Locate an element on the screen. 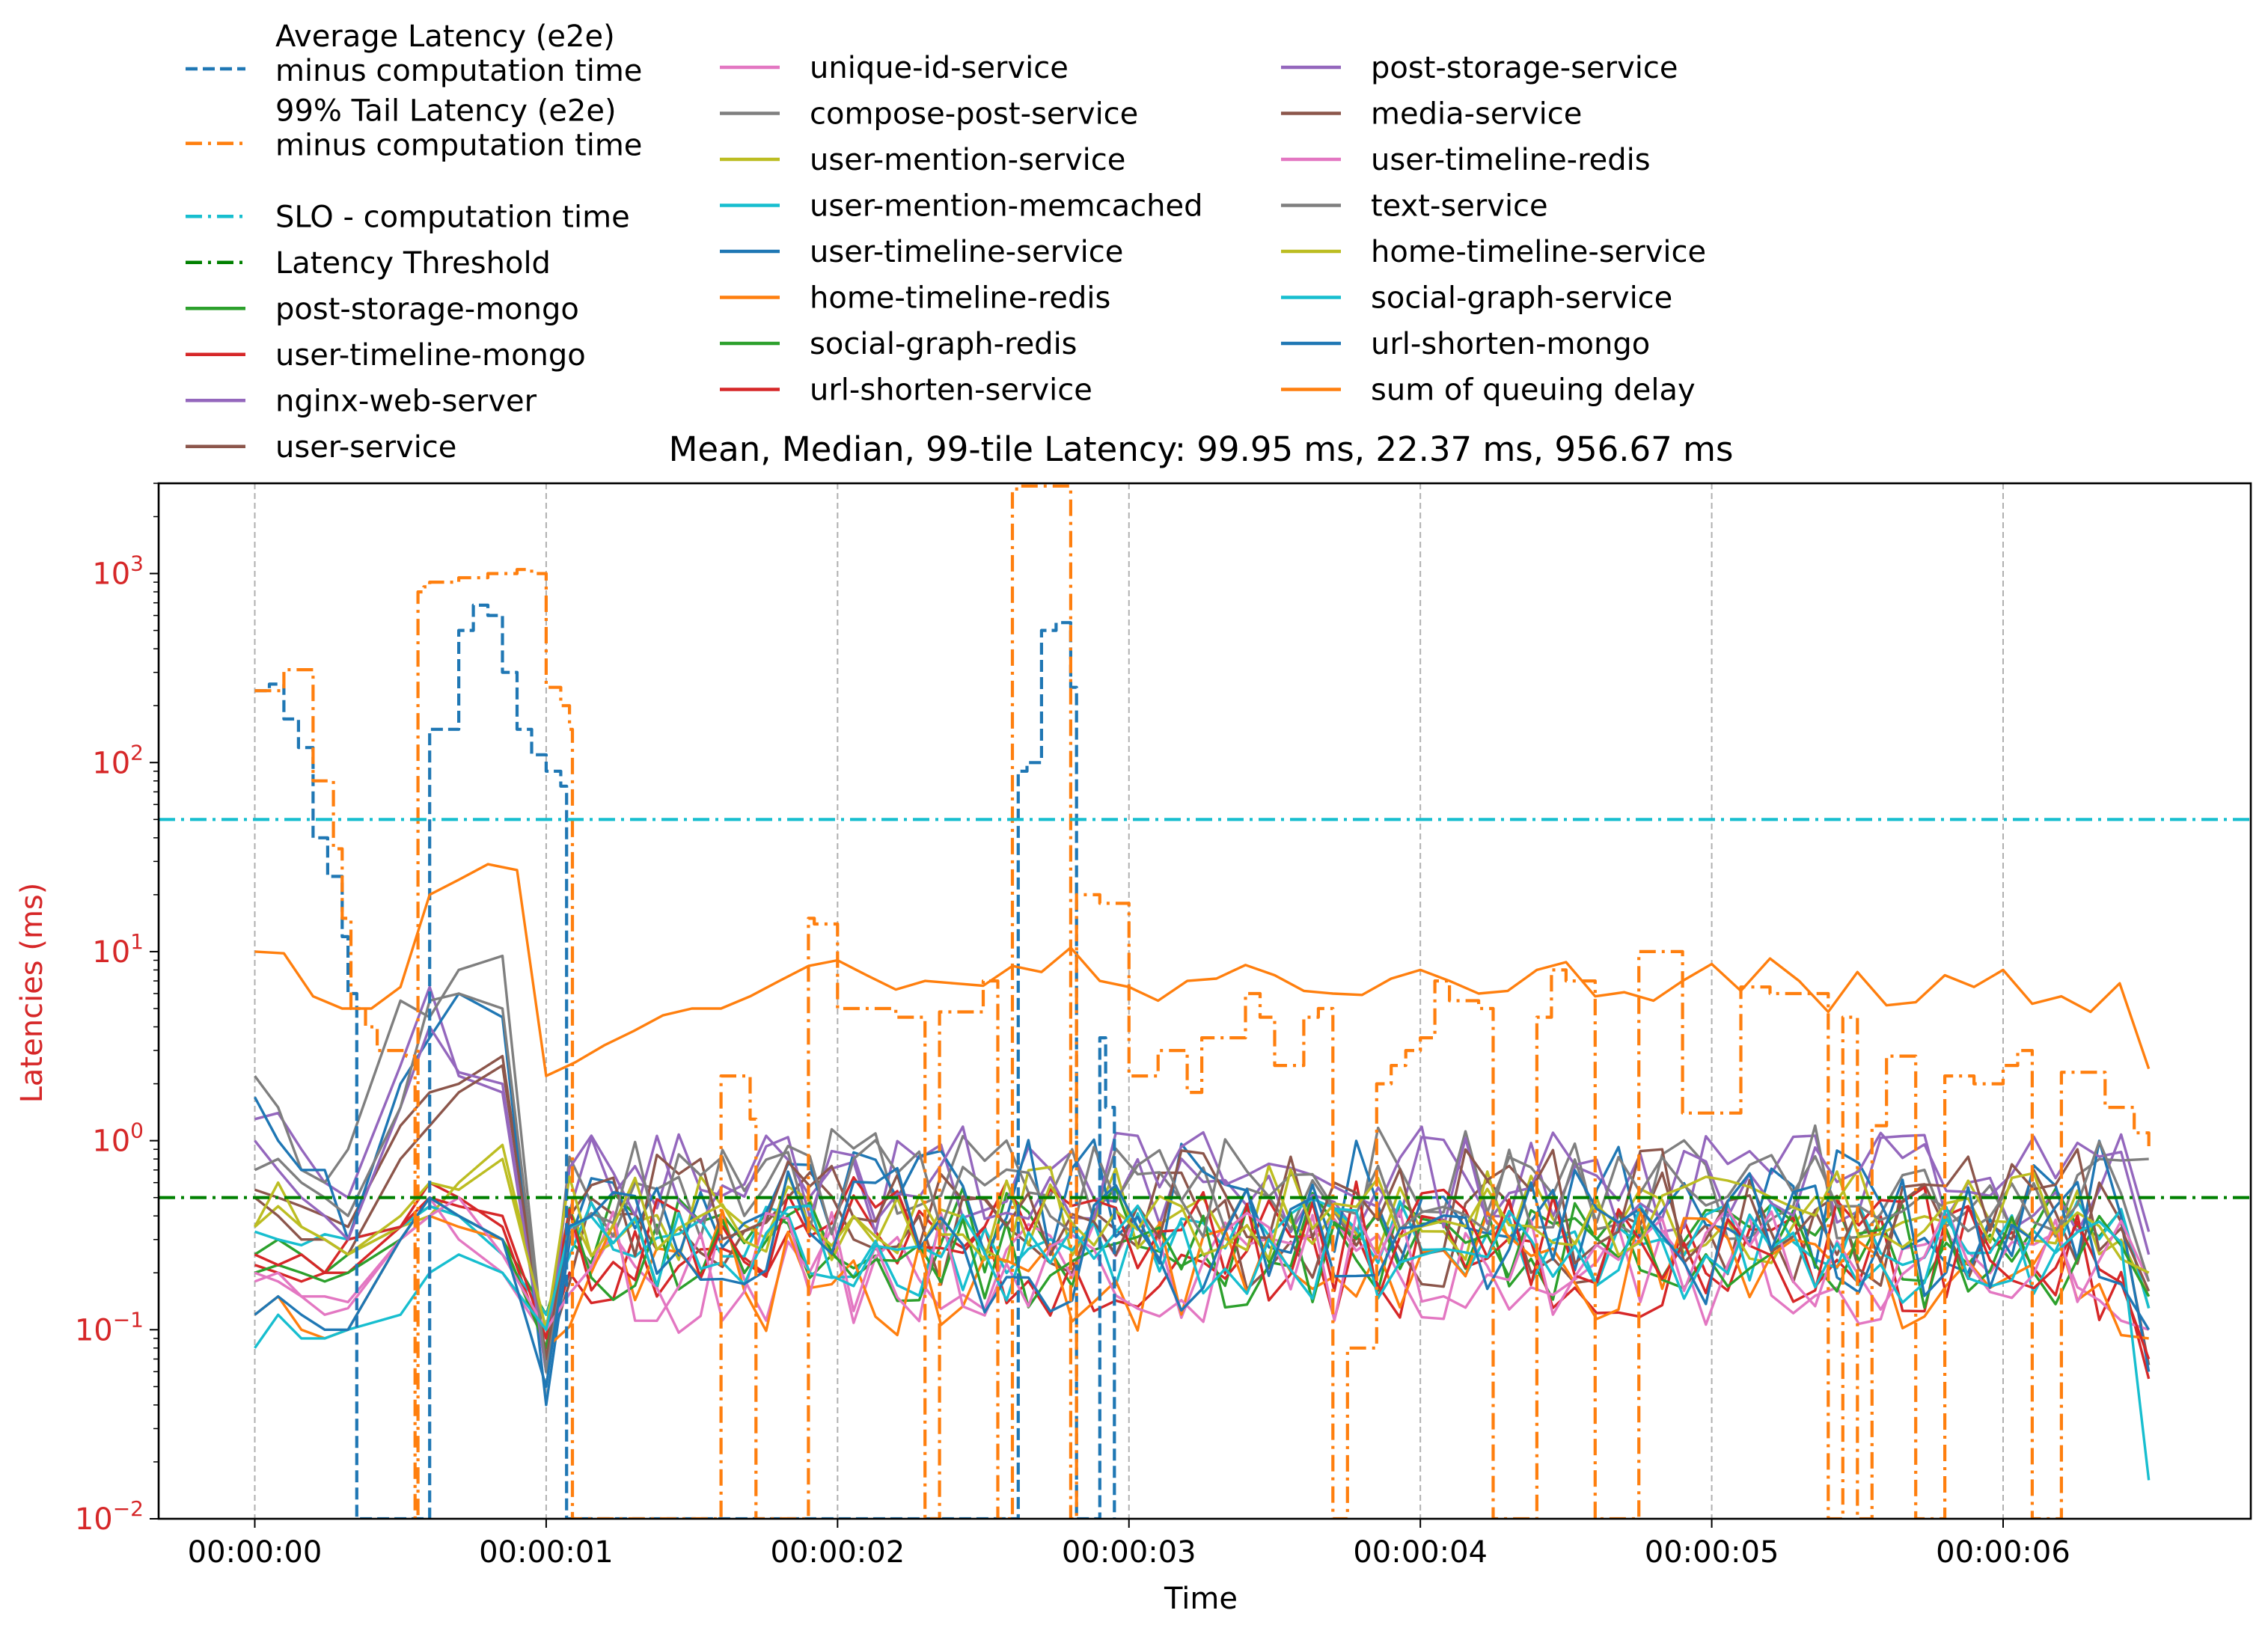  y-axis-label: Latencies (ms) is located at coordinates (32, 993).